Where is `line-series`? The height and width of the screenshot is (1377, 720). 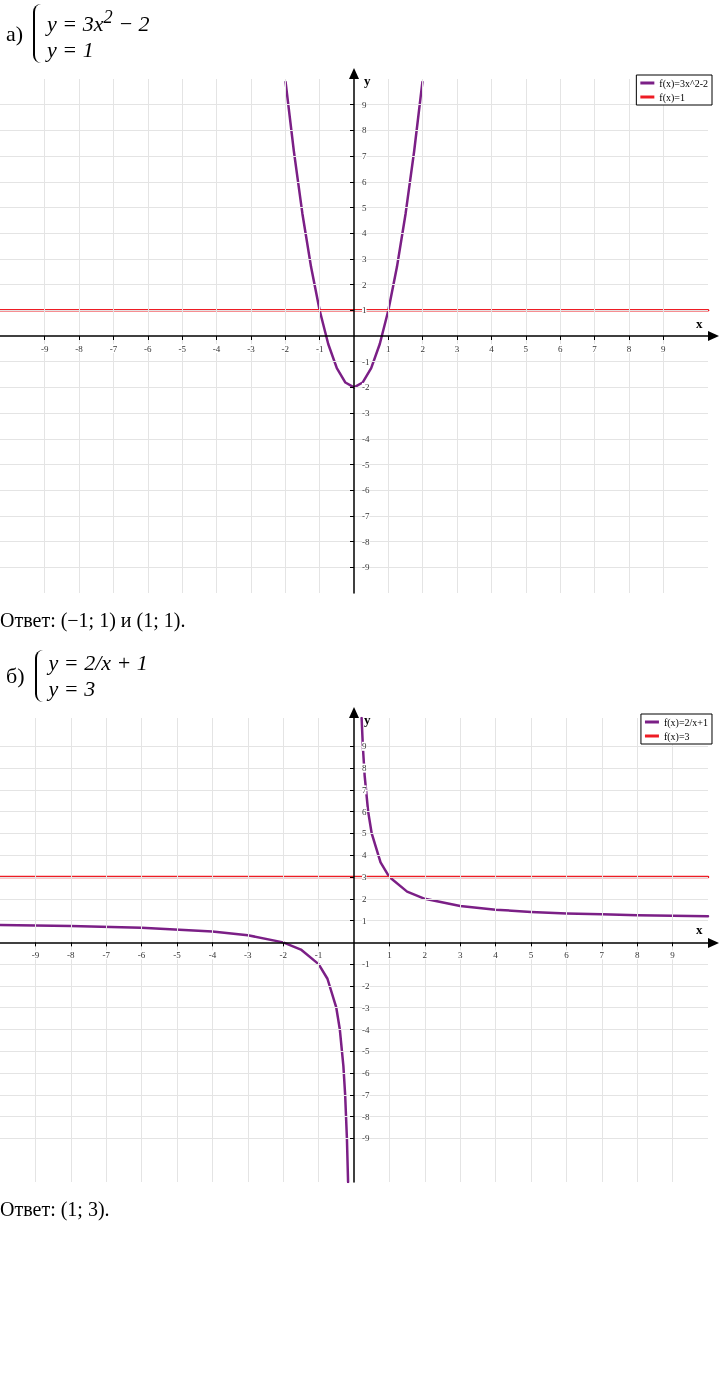
line-series is located at coordinates (354, 235).